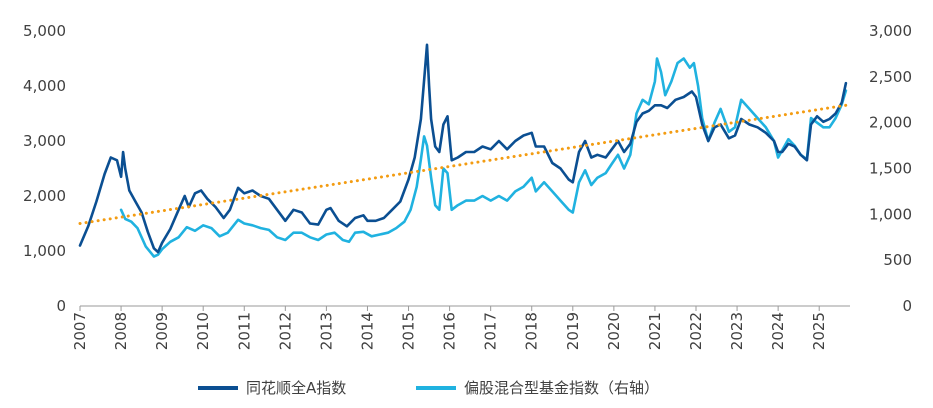 The width and height of the screenshot is (933, 408). What do you see at coordinates (890, 77) in the screenshot?
I see `right-tick-label: 2,500` at bounding box center [890, 77].